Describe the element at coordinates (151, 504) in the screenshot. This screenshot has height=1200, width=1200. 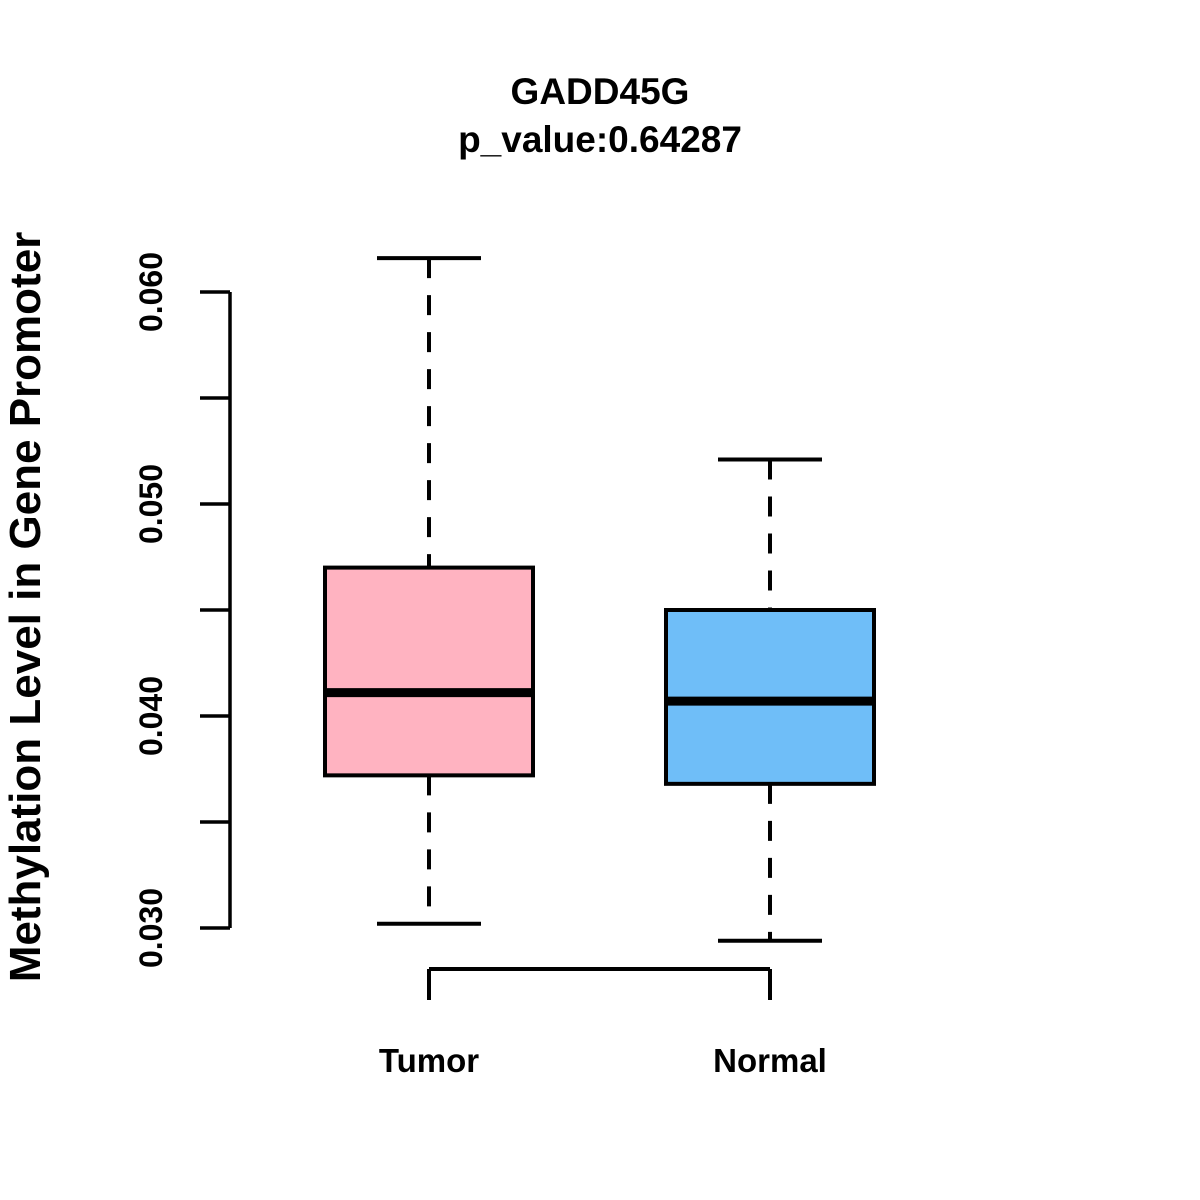
I see `y-axis-tick-label: 0.050` at that location.